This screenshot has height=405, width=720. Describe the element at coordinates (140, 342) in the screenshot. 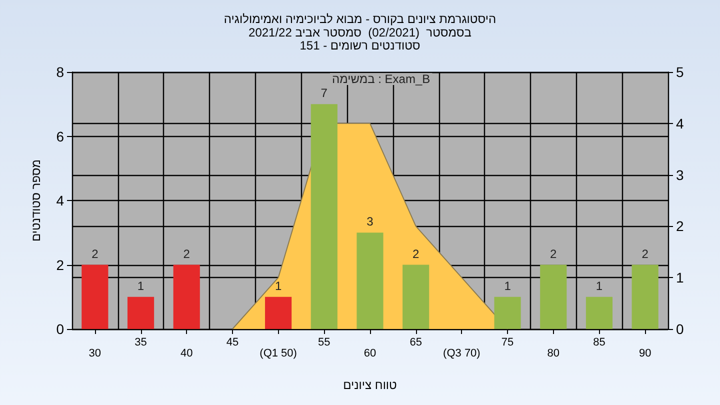

I see `x-tick-label: 35` at that location.